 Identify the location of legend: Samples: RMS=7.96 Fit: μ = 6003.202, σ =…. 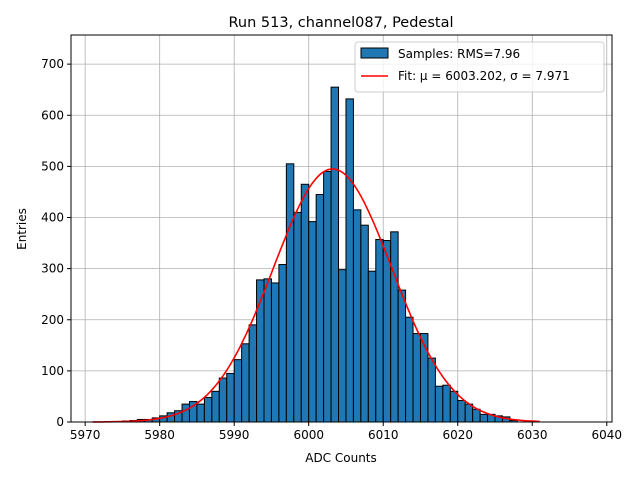
(479, 67).